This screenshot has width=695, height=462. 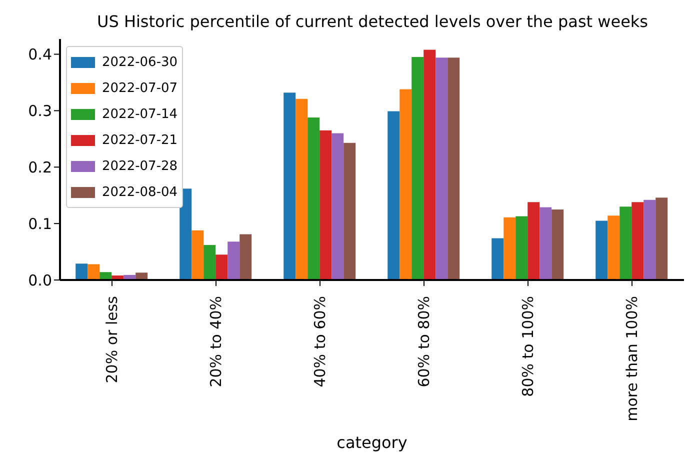 I want to click on x-tick-label: 20% or less, so click(x=112, y=340).